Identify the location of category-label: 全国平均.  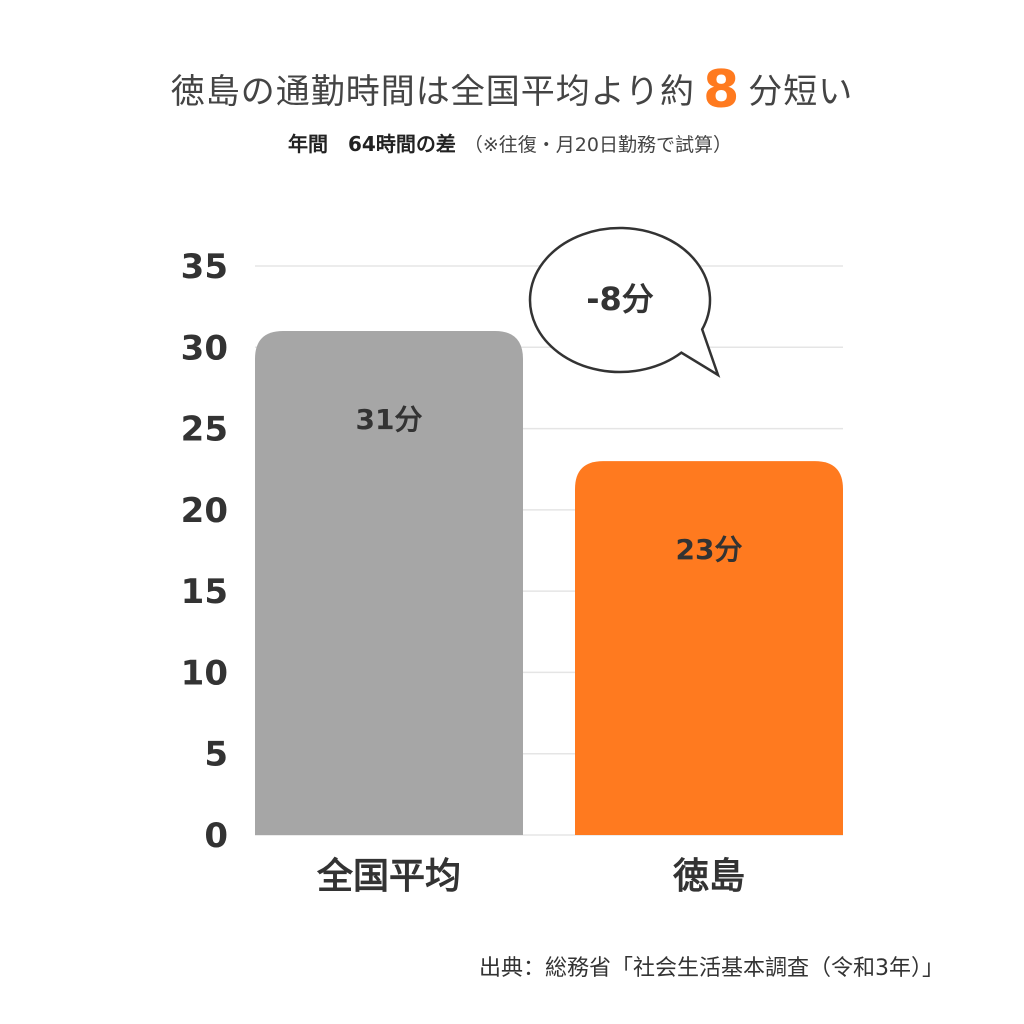
(388, 876).